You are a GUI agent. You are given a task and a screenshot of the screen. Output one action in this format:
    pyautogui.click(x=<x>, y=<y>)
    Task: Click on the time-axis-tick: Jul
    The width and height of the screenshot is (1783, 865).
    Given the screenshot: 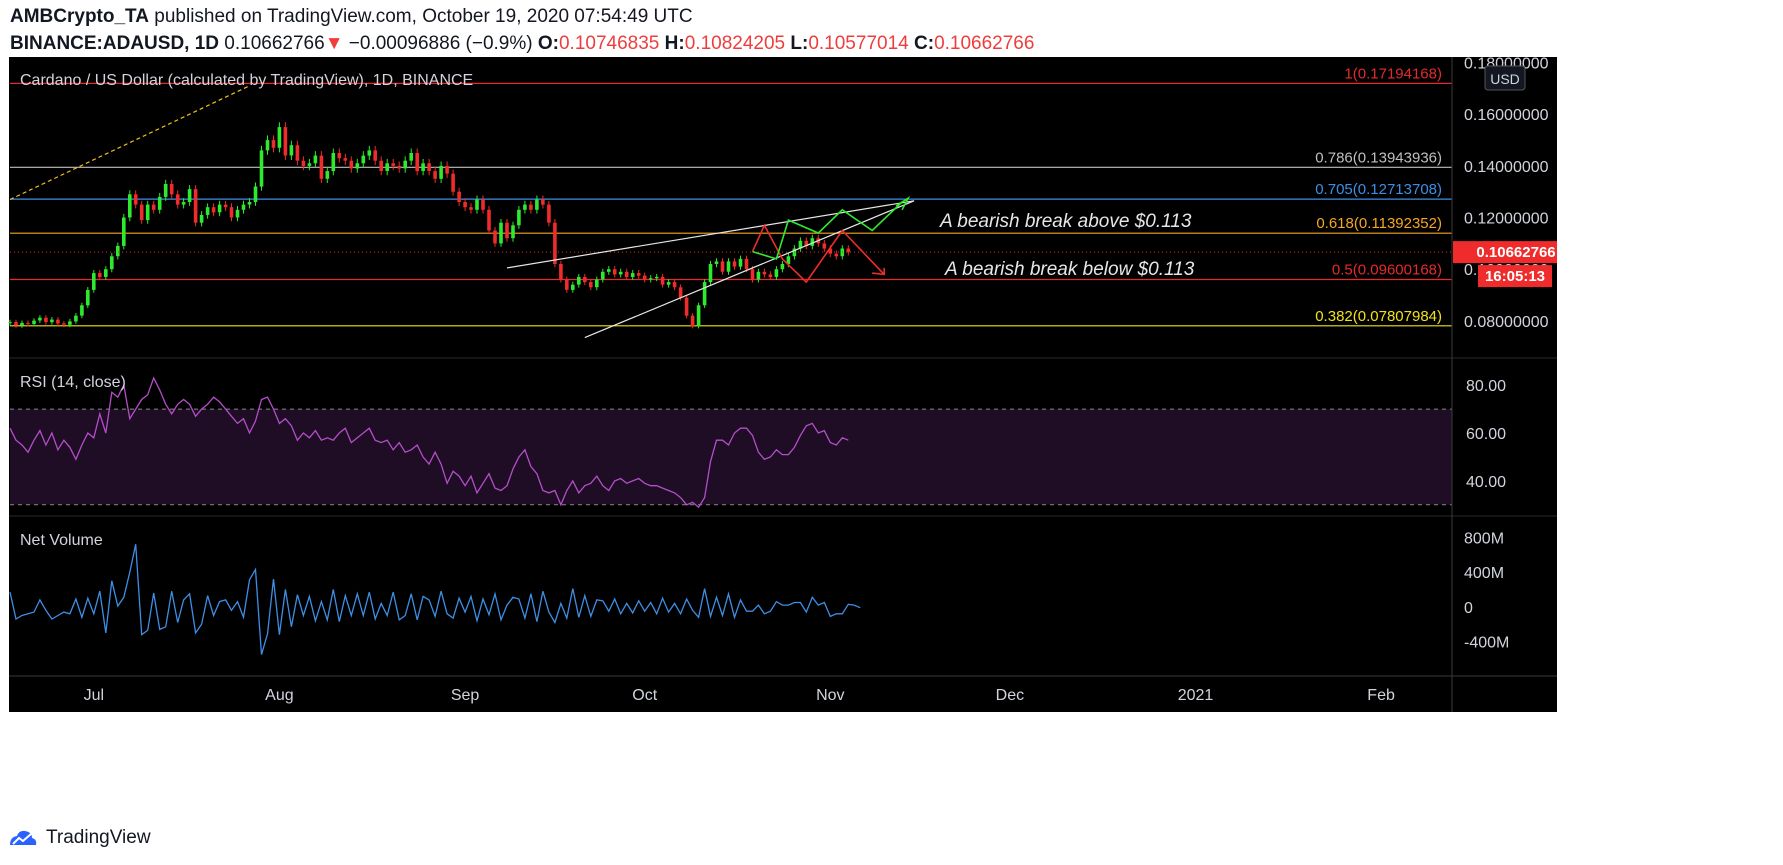 What is the action you would take?
    pyautogui.click(x=94, y=695)
    